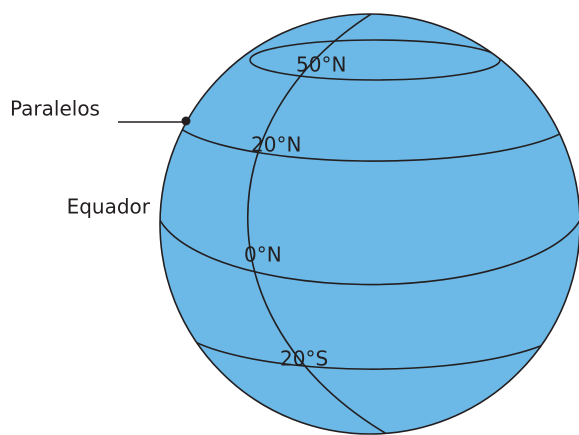  What do you see at coordinates (186, 121) in the screenshot?
I see `pointer-dot` at bounding box center [186, 121].